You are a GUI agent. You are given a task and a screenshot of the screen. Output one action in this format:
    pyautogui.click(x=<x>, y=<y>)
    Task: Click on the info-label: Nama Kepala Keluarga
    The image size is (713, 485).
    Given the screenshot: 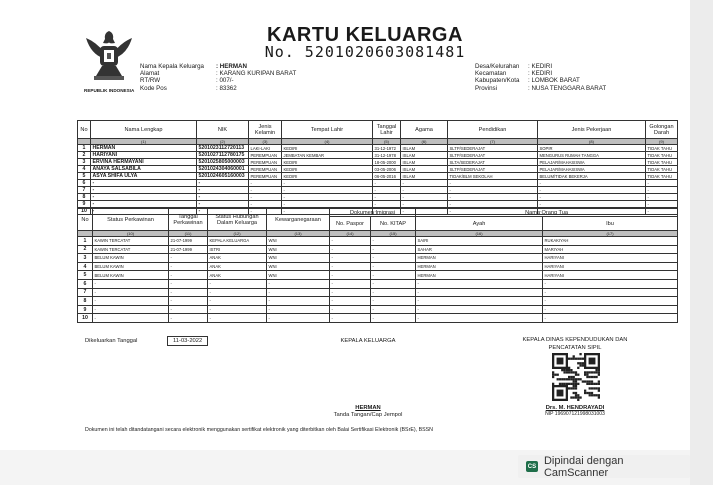 What is the action you would take?
    pyautogui.click(x=172, y=66)
    